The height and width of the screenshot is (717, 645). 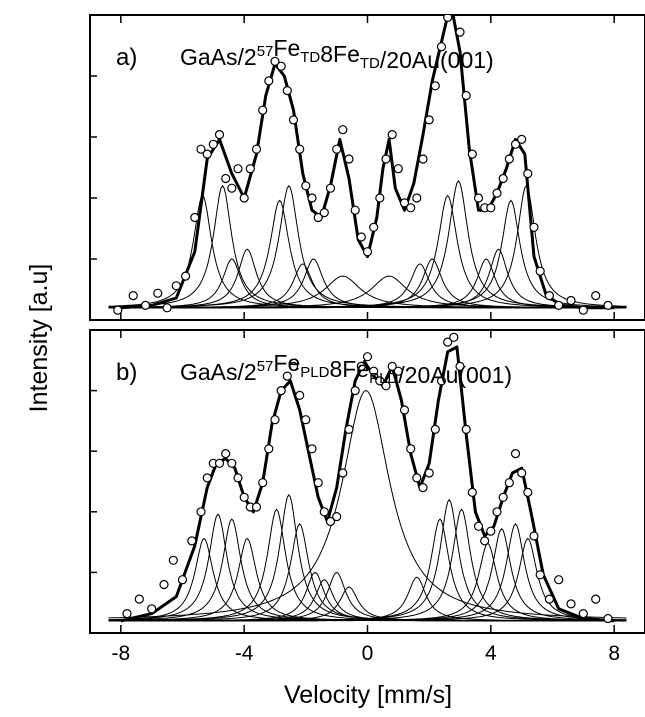 I want to click on sample-label-part: GaAs/2, so click(x=218, y=57).